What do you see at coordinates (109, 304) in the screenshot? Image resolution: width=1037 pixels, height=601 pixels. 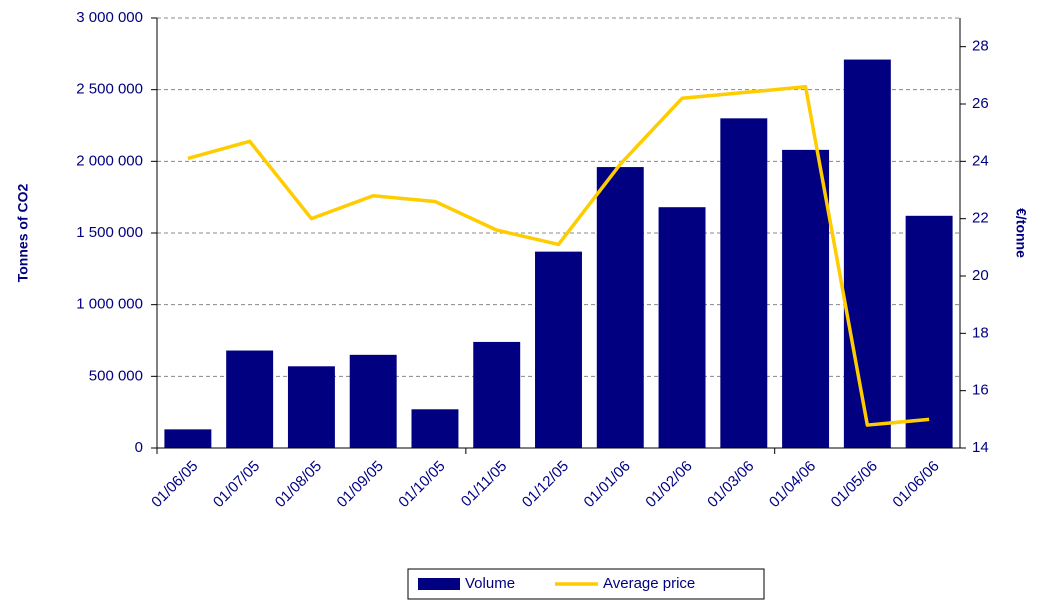 I see `y-tick-label: 1 000 000` at bounding box center [109, 304].